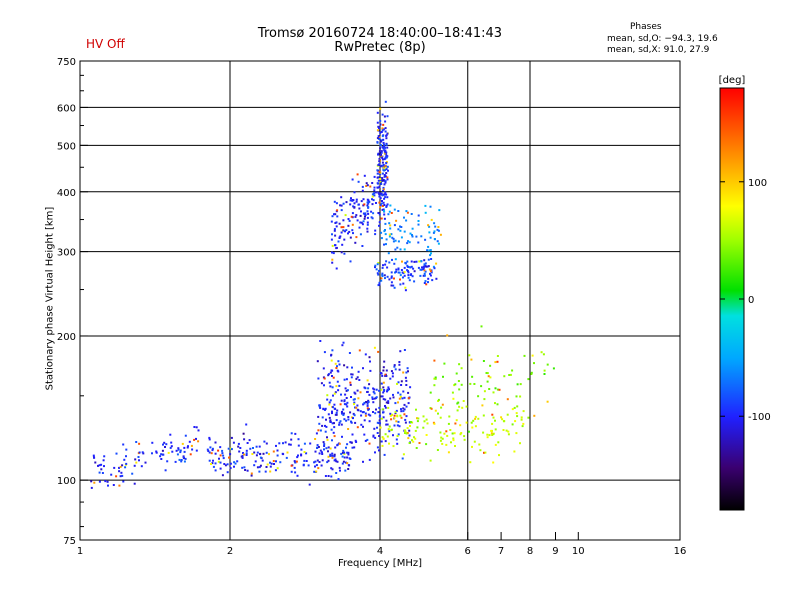 The width and height of the screenshot is (800, 600). I want to click on x-tick-label: 2, so click(230, 551).